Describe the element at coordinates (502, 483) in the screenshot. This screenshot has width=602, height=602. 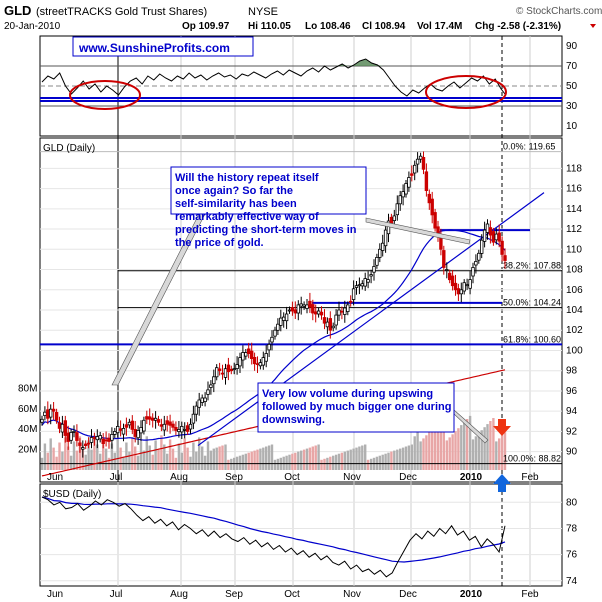
I see `blue-up-arrow-icon` at that location.